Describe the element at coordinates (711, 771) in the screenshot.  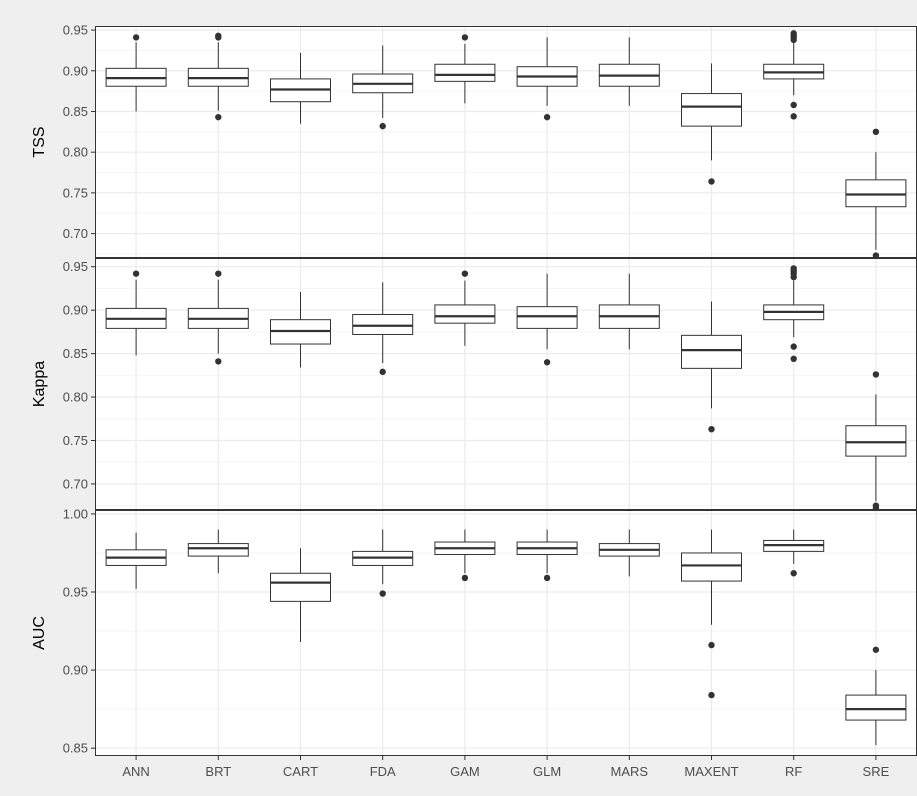
I see `x-tick-label: MAXENT` at that location.